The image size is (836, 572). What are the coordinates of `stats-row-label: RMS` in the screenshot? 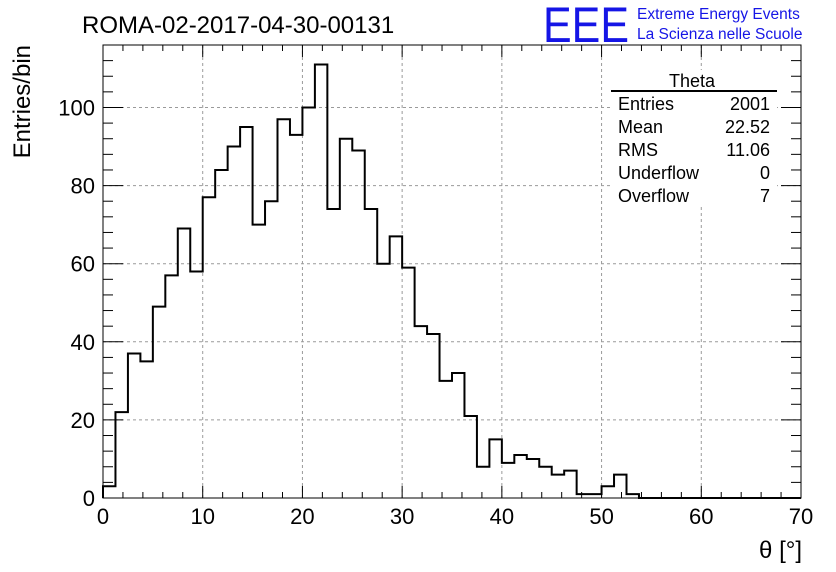 It's located at (638, 150).